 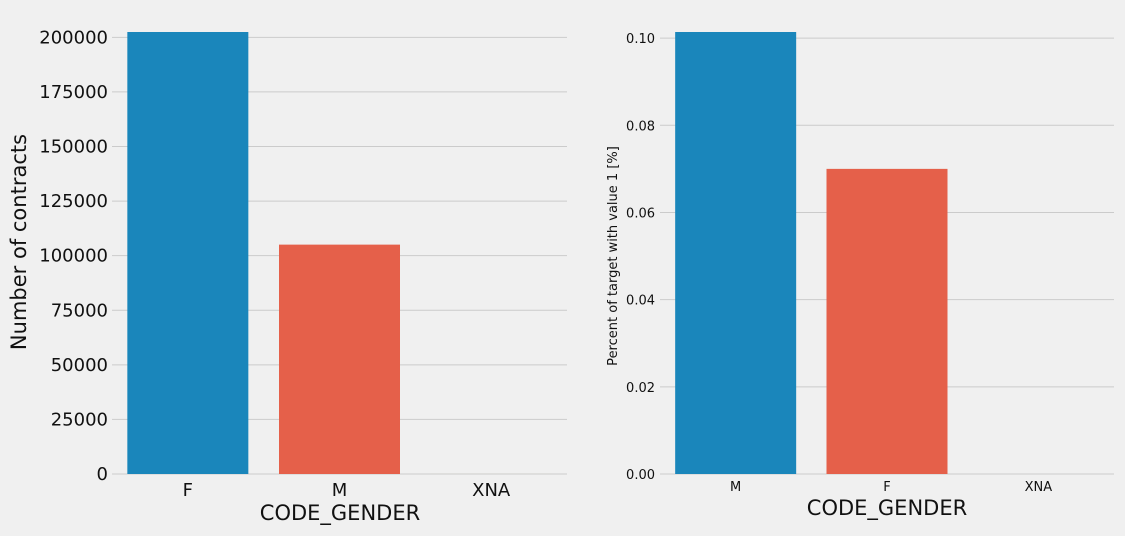 What do you see at coordinates (19, 242) in the screenshot?
I see `left-y-axis-title: Number of contracts` at bounding box center [19, 242].